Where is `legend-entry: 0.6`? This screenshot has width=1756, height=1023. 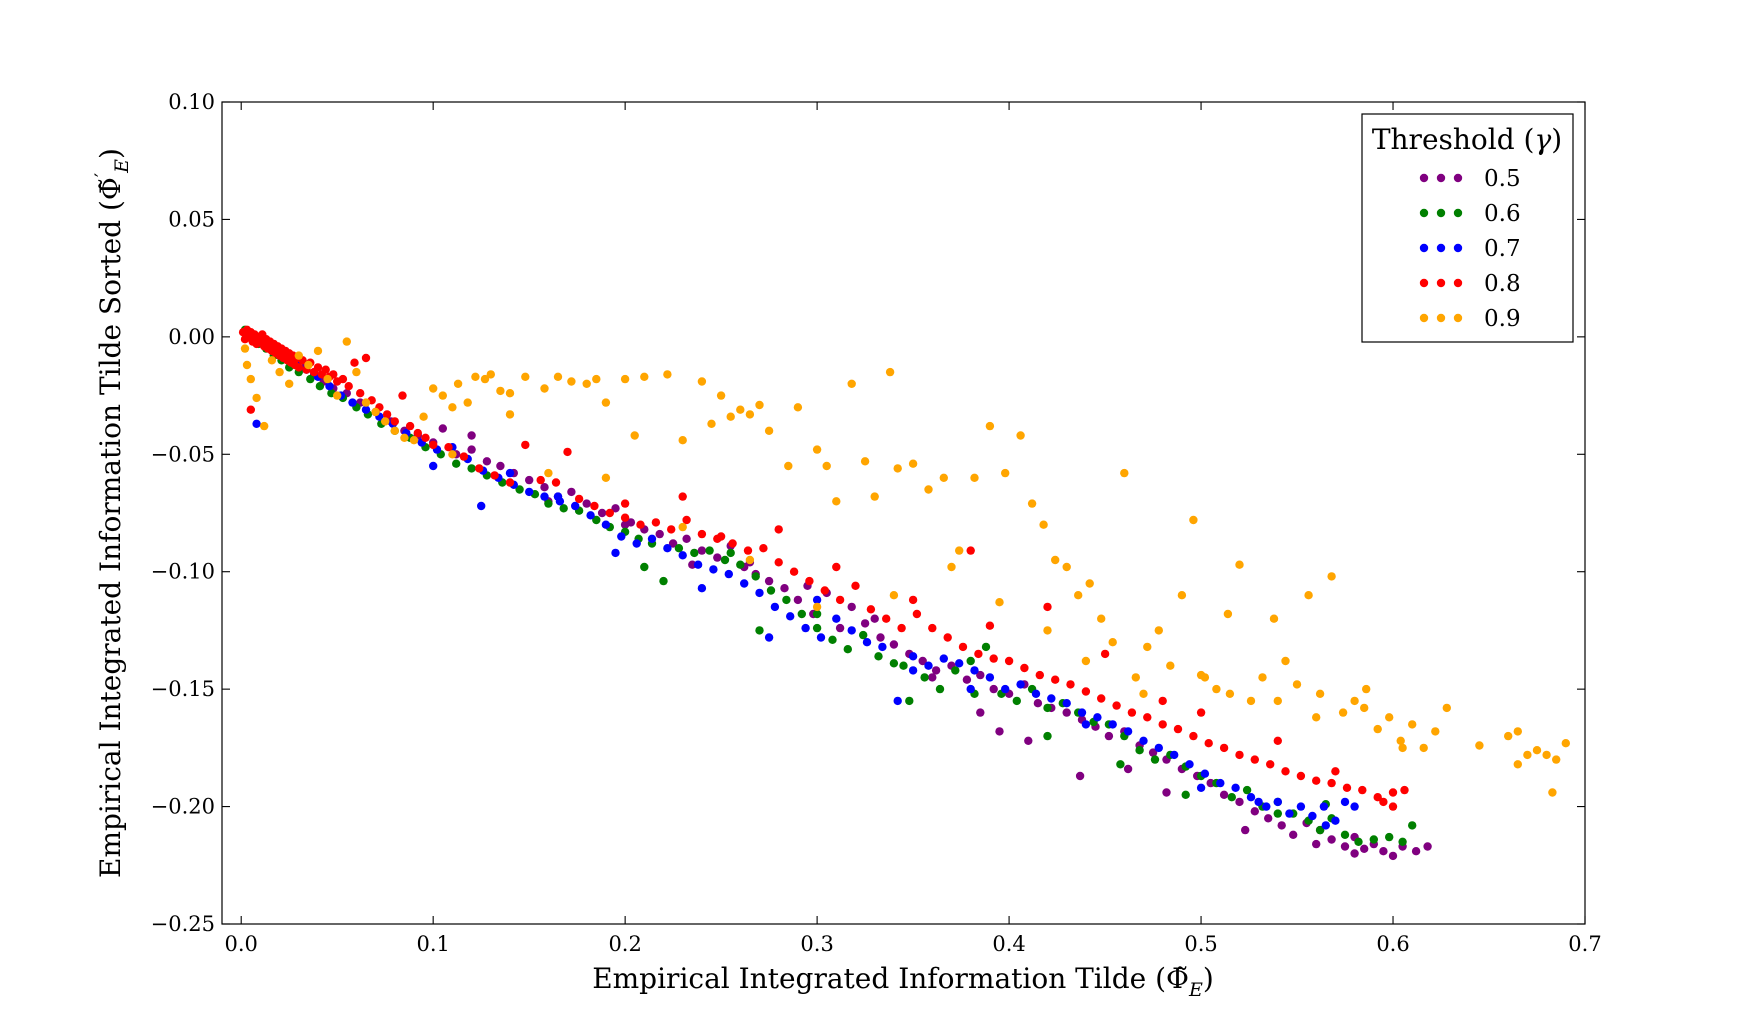
legend-entry: 0.6 is located at coordinates (1470, 214).